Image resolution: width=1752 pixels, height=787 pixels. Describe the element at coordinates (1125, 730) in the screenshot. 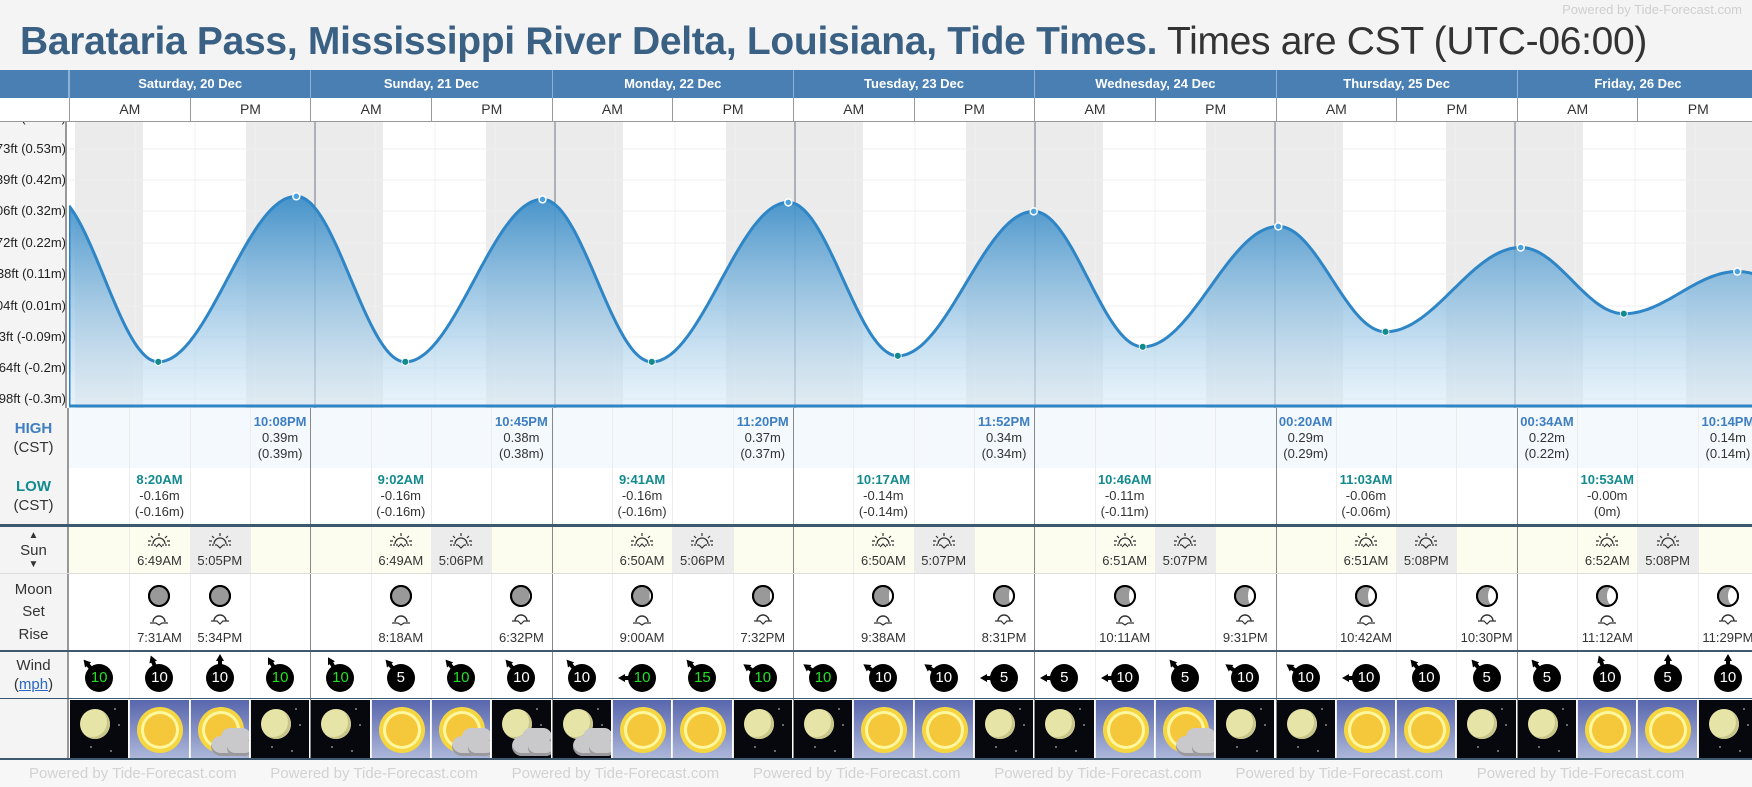

I see `sun-icon` at that location.